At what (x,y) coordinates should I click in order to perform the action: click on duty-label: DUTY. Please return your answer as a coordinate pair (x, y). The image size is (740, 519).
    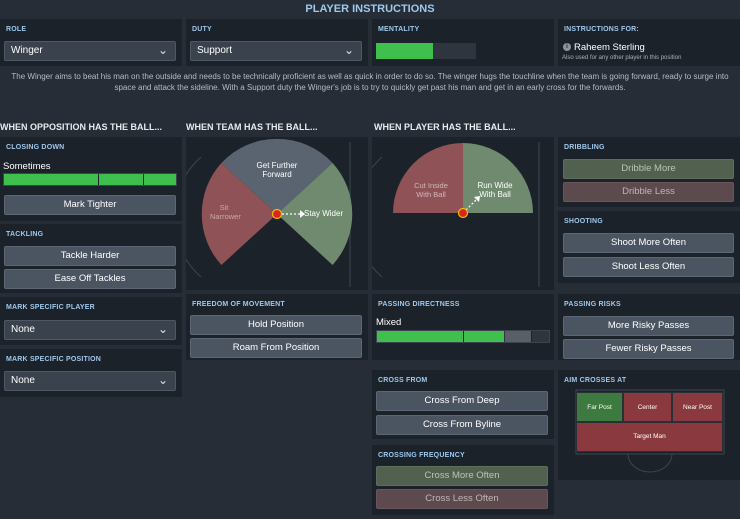
    Looking at the image, I should click on (202, 29).